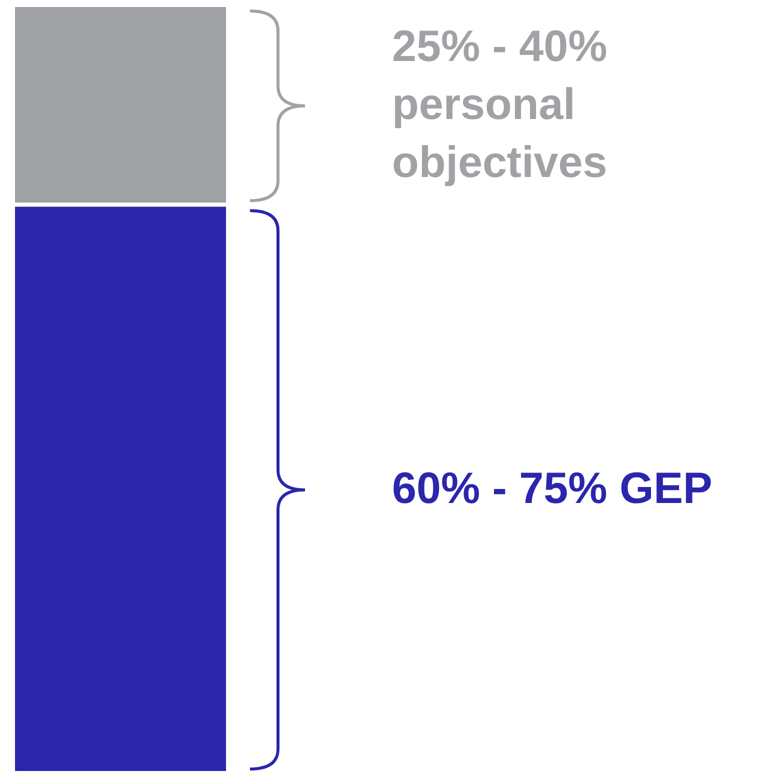  What do you see at coordinates (553, 488) in the screenshot?
I see `text: 60% - 75% GEP` at bounding box center [553, 488].